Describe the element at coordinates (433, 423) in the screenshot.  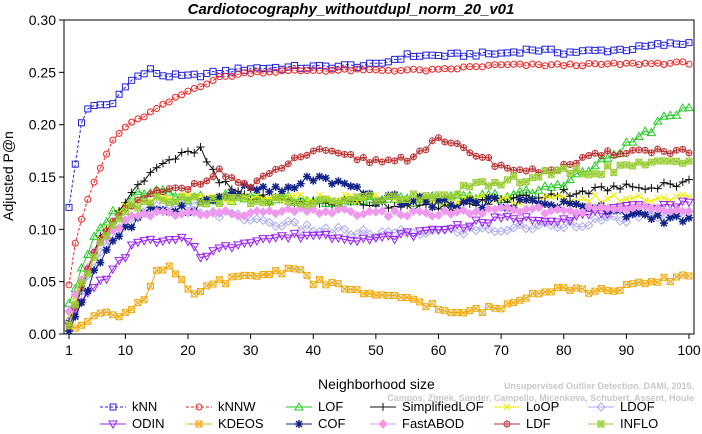
I see `legend-label: FastABOD` at that location.